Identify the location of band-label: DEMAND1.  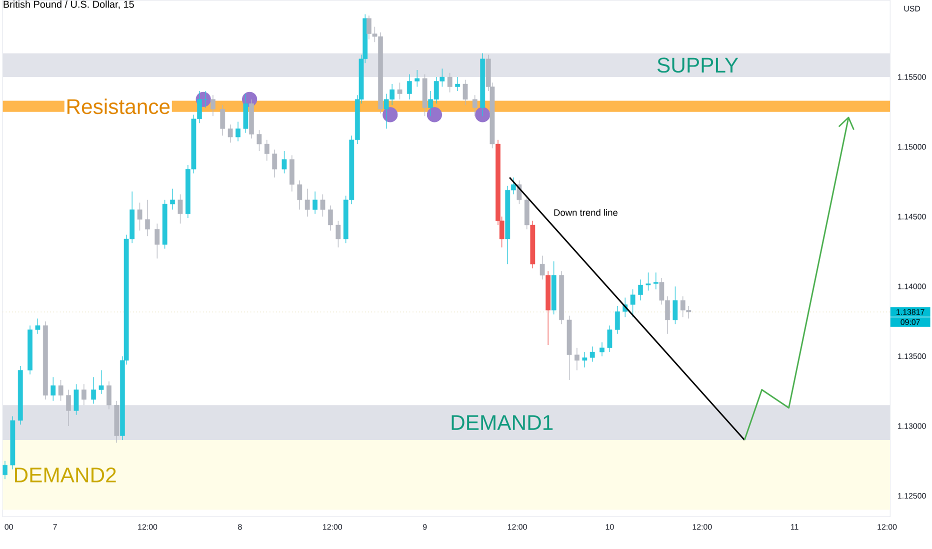
(502, 422).